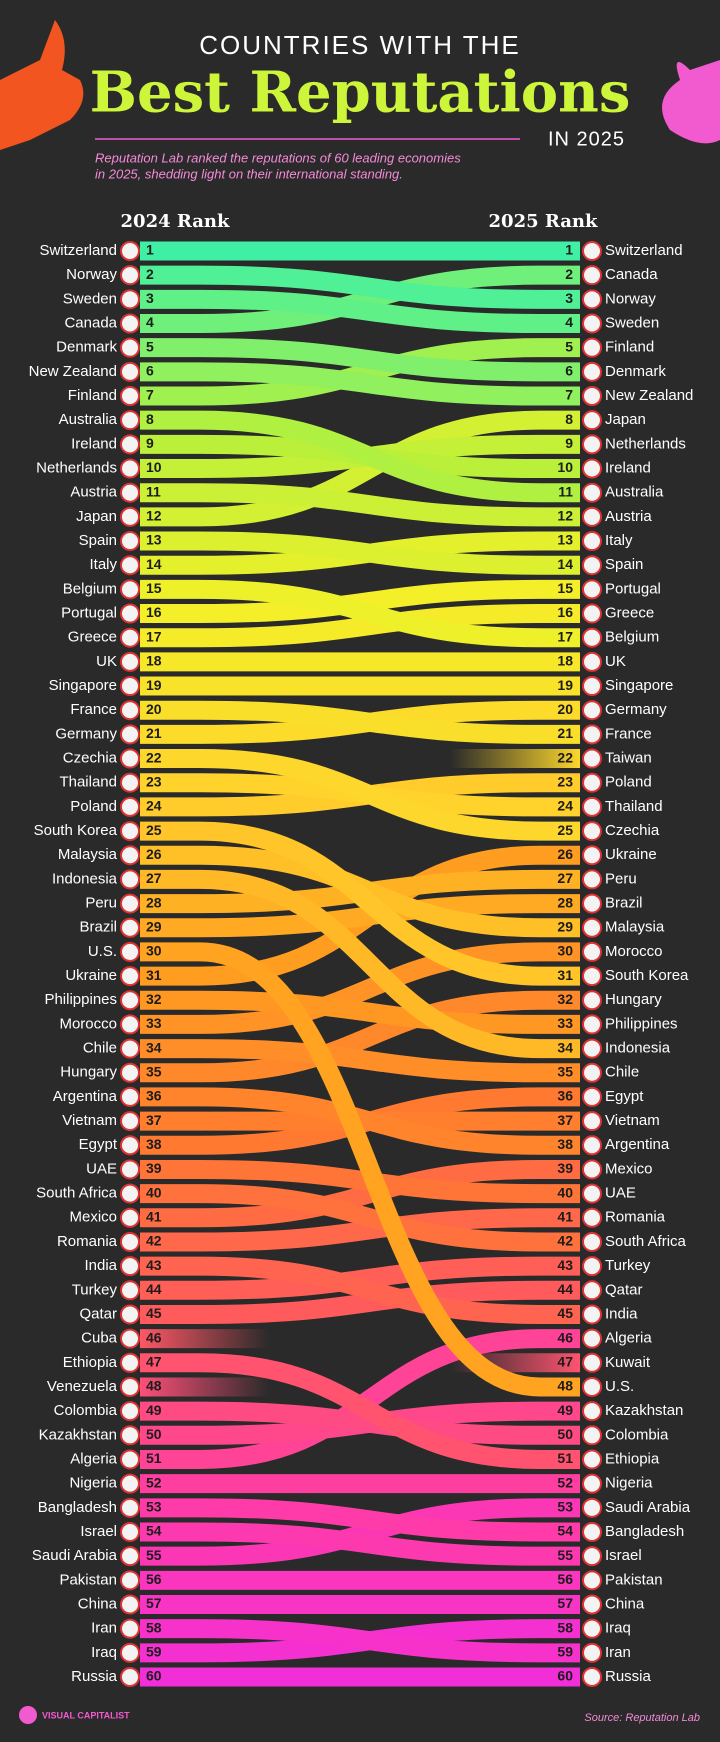 Image resolution: width=720 pixels, height=1742 pixels. I want to click on rank-label: 54, so click(565, 1531).